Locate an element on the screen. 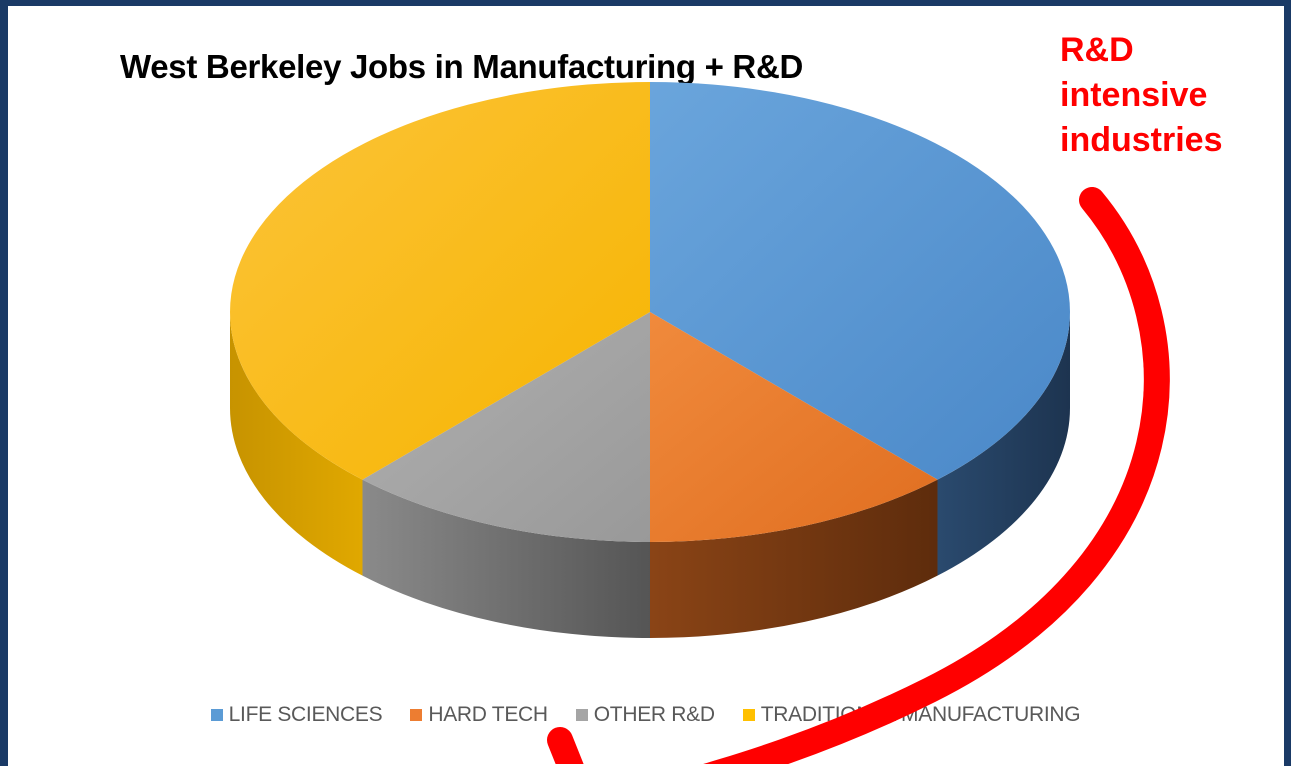 The height and width of the screenshot is (766, 1291). legend-label: LIFE SCIENCES is located at coordinates (305, 714).